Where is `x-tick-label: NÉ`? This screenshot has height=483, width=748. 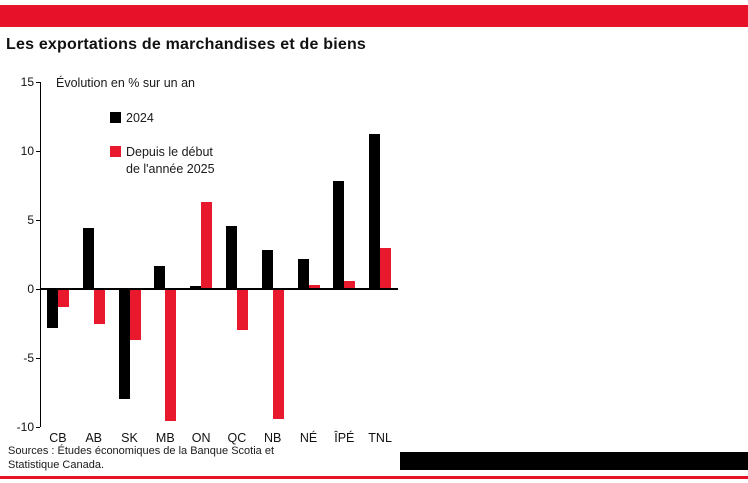 x-tick-label: NÉ is located at coordinates (308, 438).